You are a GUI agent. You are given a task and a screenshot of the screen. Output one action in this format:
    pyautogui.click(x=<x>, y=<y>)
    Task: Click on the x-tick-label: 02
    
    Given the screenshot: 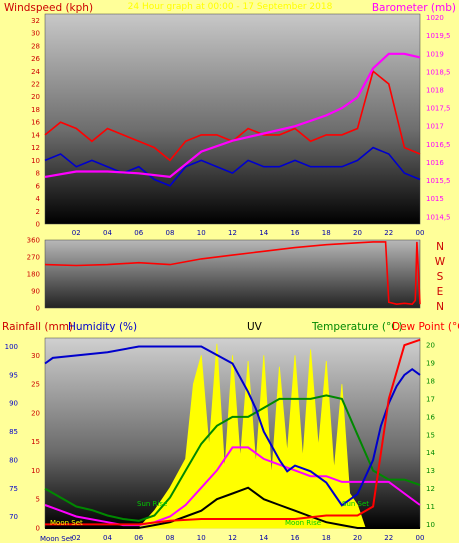 What is the action you would take?
    pyautogui.click(x=76, y=538)
    